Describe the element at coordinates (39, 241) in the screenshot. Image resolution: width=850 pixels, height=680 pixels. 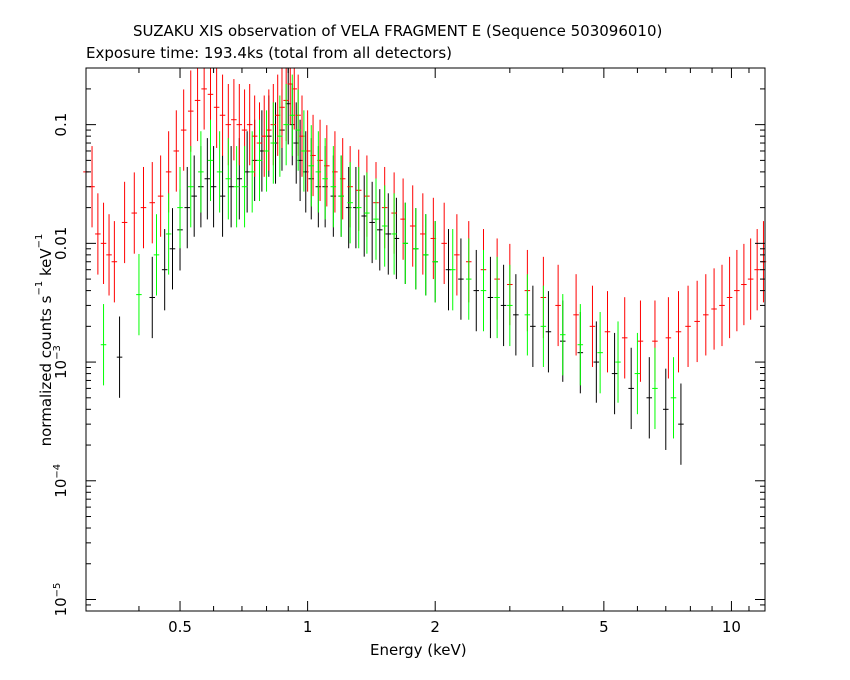
I see `y-axis-label-sup2: −1` at that location.